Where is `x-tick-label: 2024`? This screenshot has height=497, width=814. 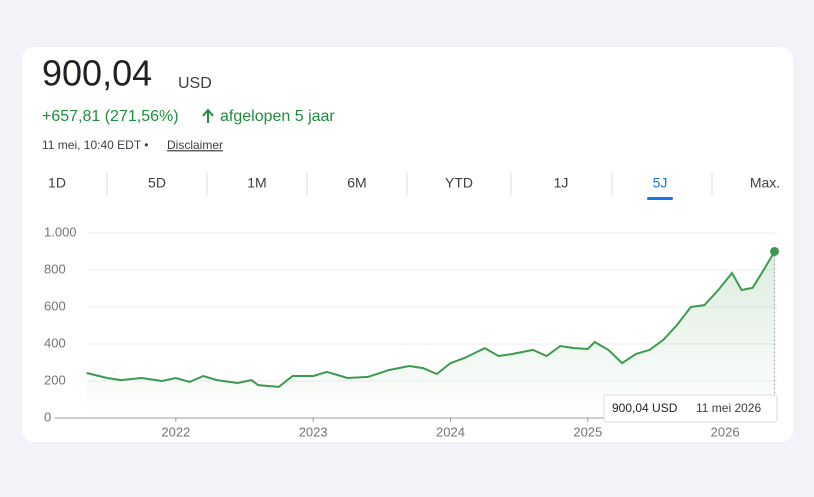
x-tick-label: 2024 is located at coordinates (450, 431).